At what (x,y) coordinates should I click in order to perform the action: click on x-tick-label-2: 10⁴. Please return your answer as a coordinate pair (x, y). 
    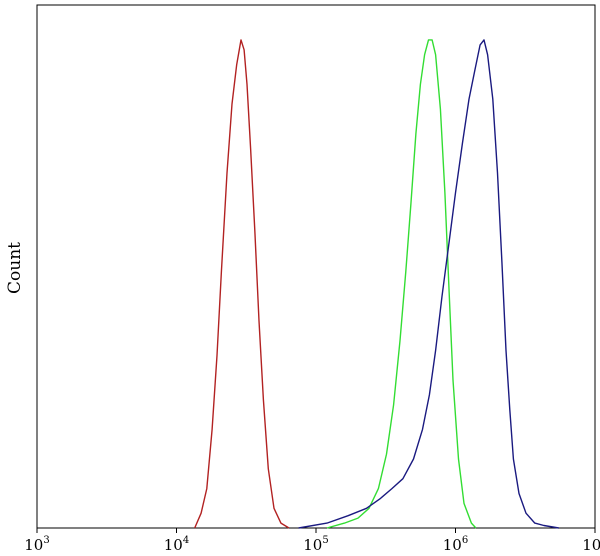
    Looking at the image, I should click on (176, 544).